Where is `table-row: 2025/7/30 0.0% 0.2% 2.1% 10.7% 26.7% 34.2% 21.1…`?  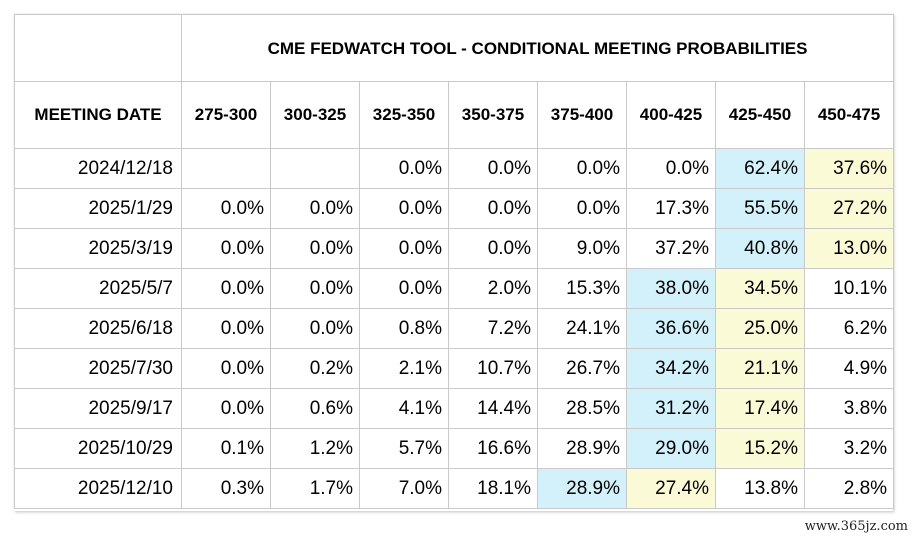
table-row: 2025/7/30 0.0% 0.2% 2.1% 10.7% 26.7% 34.2% 21.1… is located at coordinates (454, 368).